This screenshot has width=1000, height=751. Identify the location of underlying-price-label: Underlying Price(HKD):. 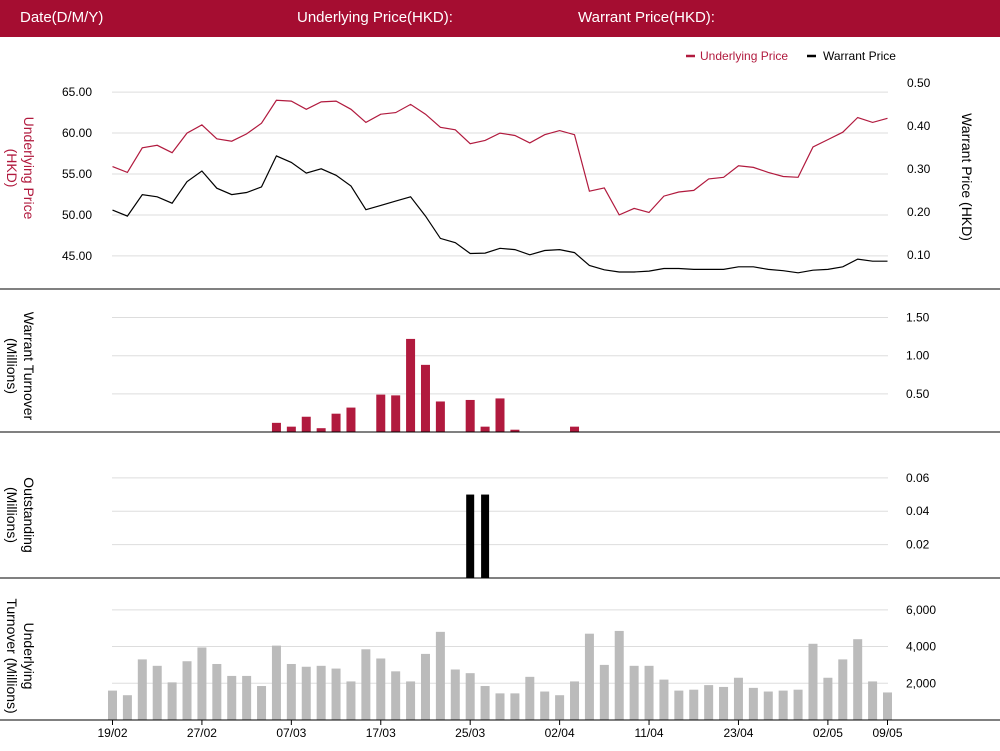
(375, 17).